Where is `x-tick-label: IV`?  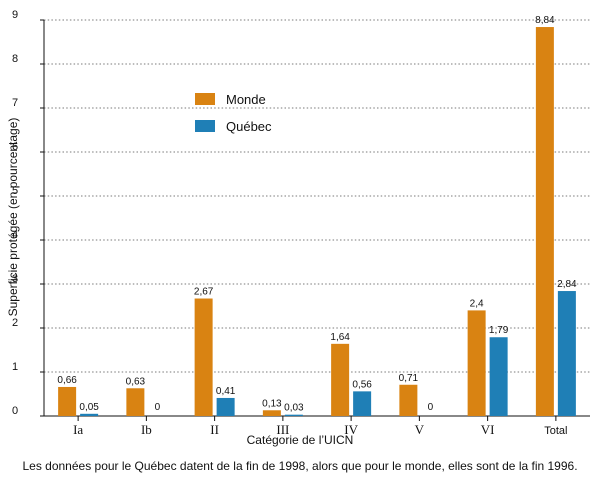
x-tick-label: IV is located at coordinates (351, 429).